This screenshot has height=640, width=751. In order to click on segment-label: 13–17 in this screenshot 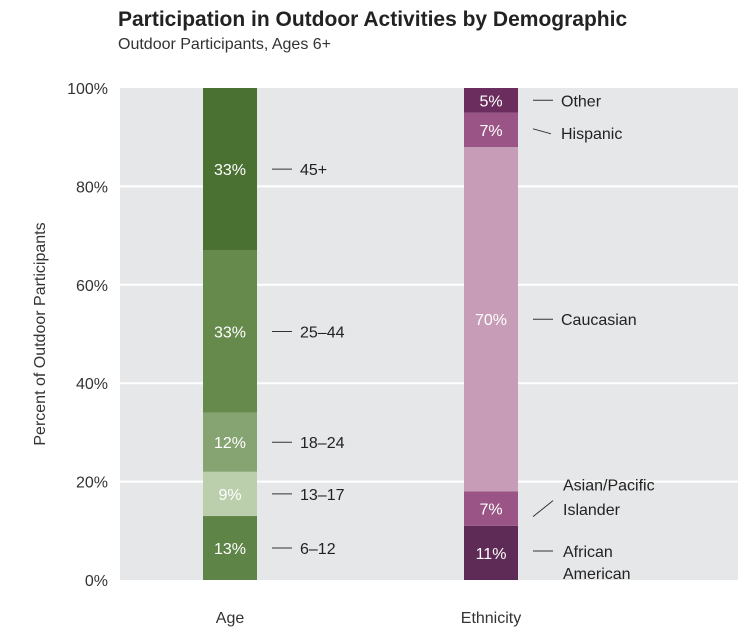, I will do `click(322, 495)`.